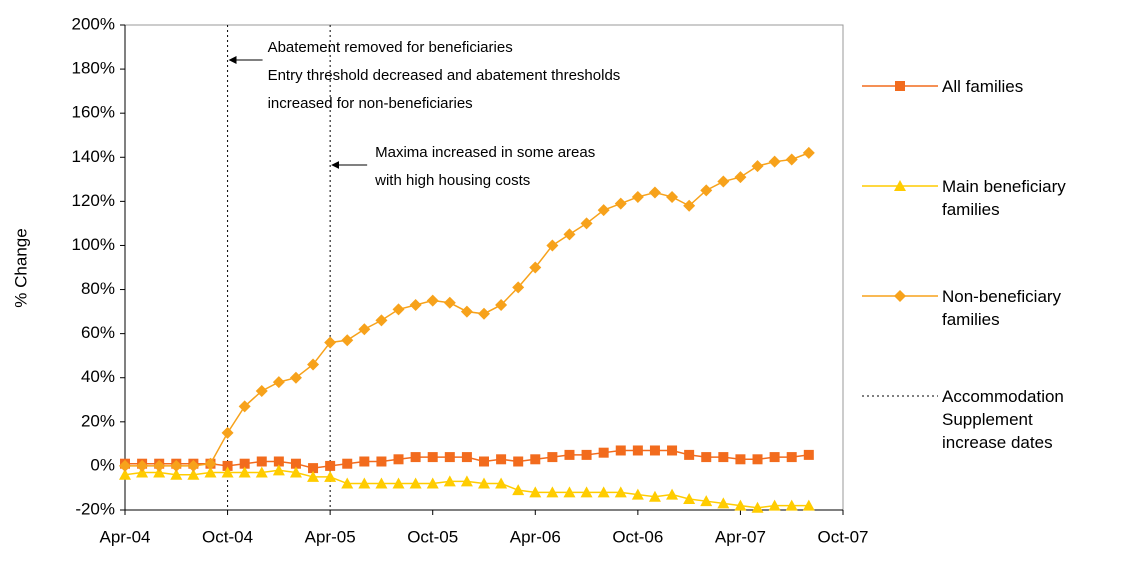  Describe the element at coordinates (1003, 419) in the screenshot. I see `legend-label: Accommodation Supplement increase dates` at that location.